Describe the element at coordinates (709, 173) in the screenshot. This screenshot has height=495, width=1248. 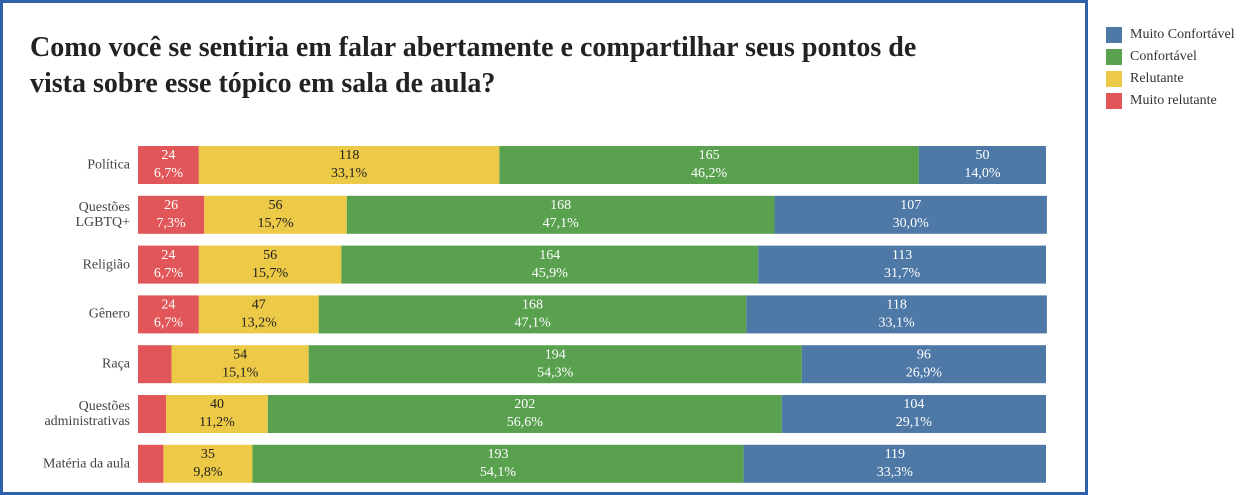
I see `value-label: 46,2%` at that location.